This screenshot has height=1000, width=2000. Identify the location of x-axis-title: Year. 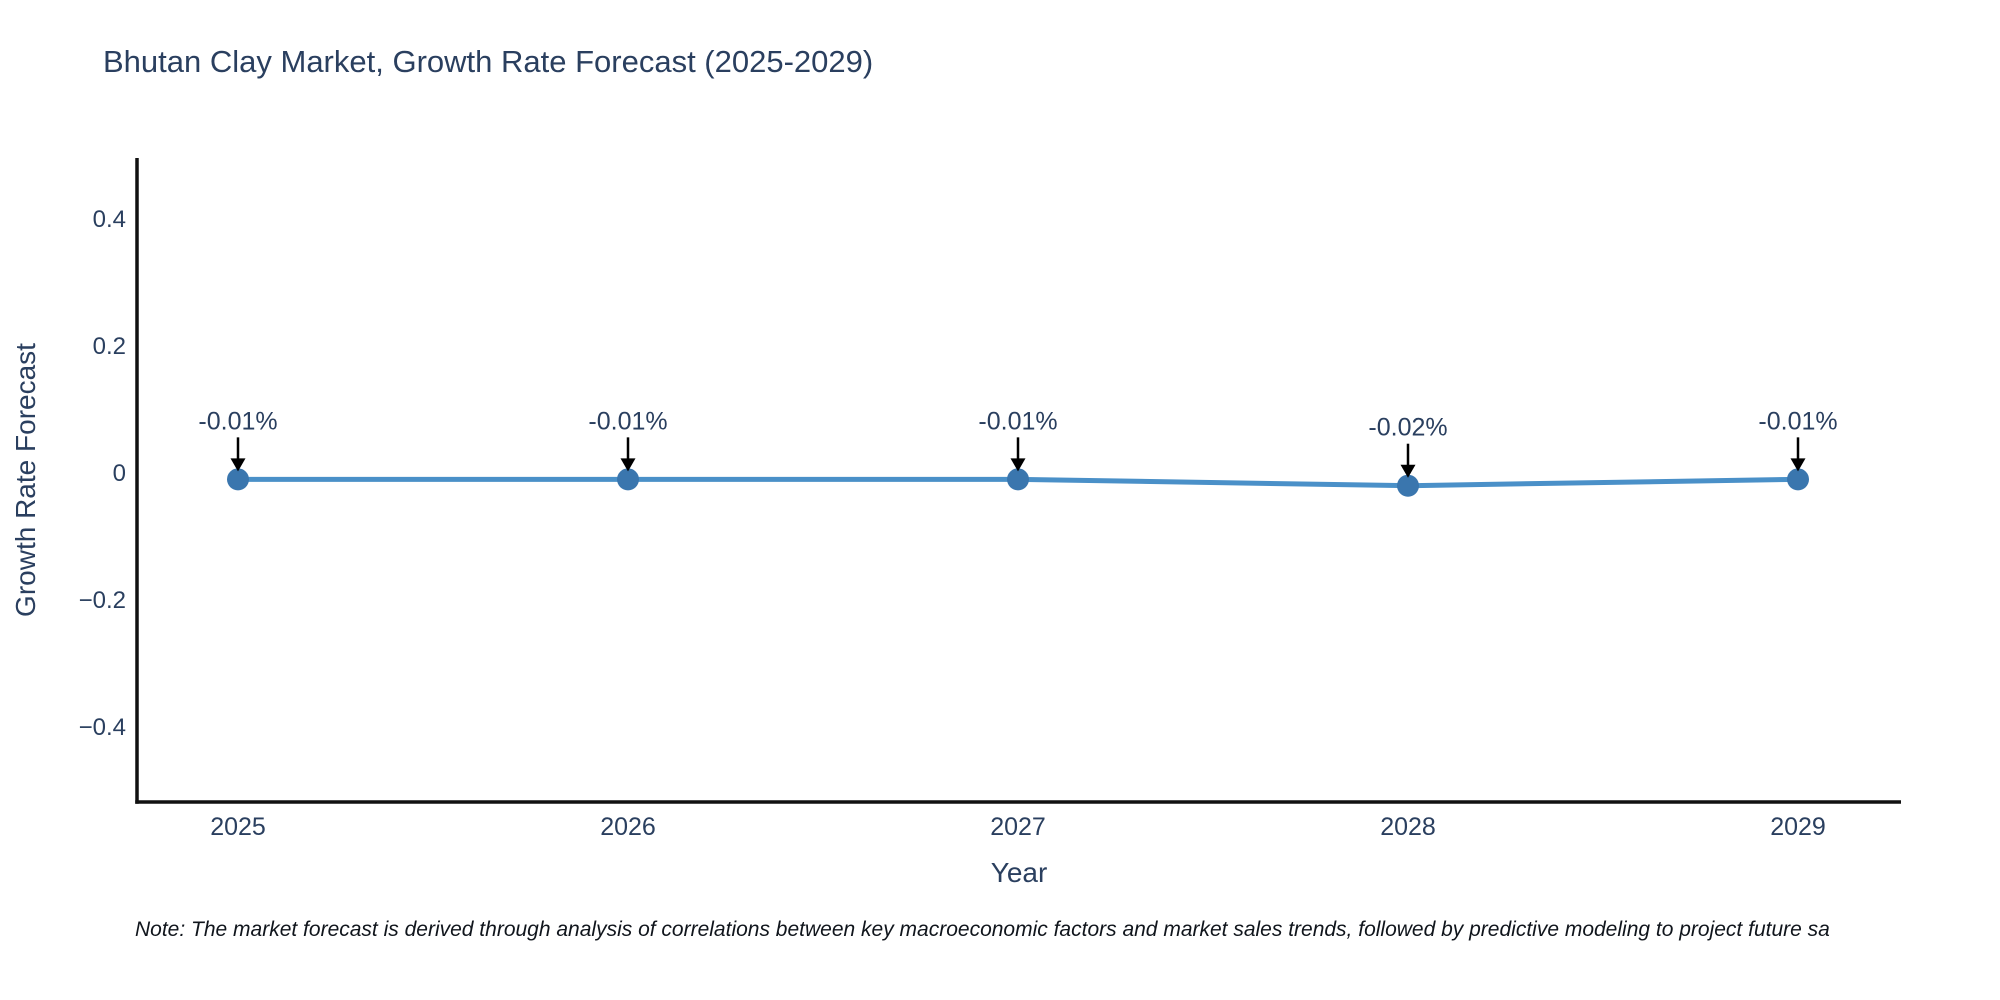
(1019, 872).